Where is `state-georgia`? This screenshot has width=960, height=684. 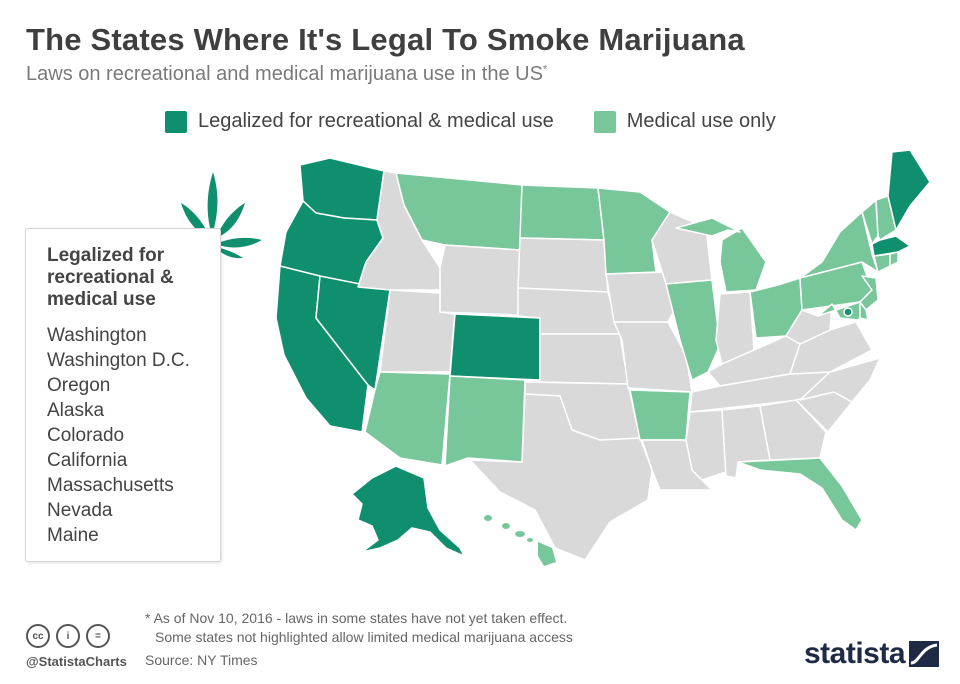 state-georgia is located at coordinates (793, 430).